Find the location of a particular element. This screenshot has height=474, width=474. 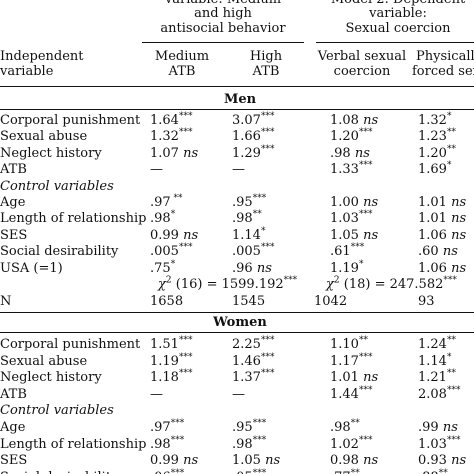

women-cell-c4: .99 ns is located at coordinates (438, 428).